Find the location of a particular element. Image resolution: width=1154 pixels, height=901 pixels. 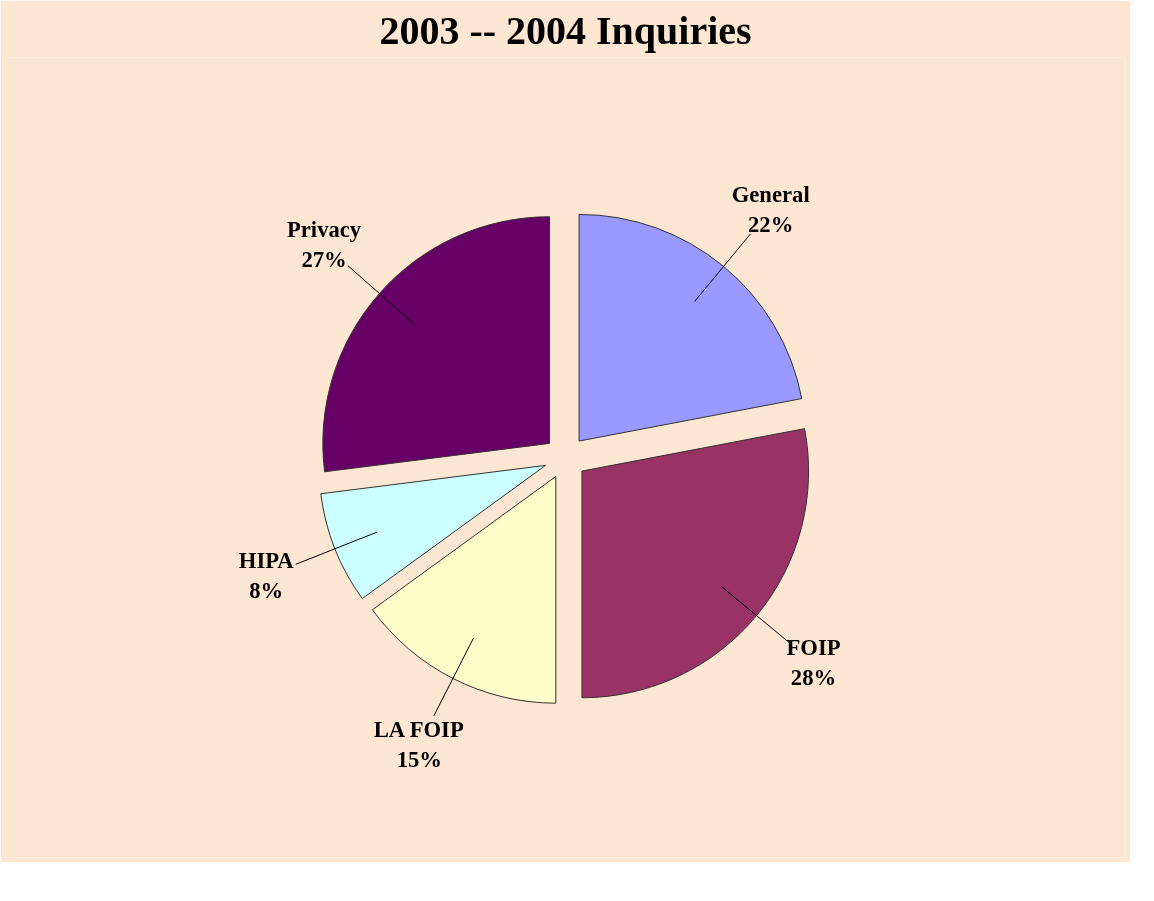

chart-title: 2003 -- 2004 Inquiries is located at coordinates (565, 30).